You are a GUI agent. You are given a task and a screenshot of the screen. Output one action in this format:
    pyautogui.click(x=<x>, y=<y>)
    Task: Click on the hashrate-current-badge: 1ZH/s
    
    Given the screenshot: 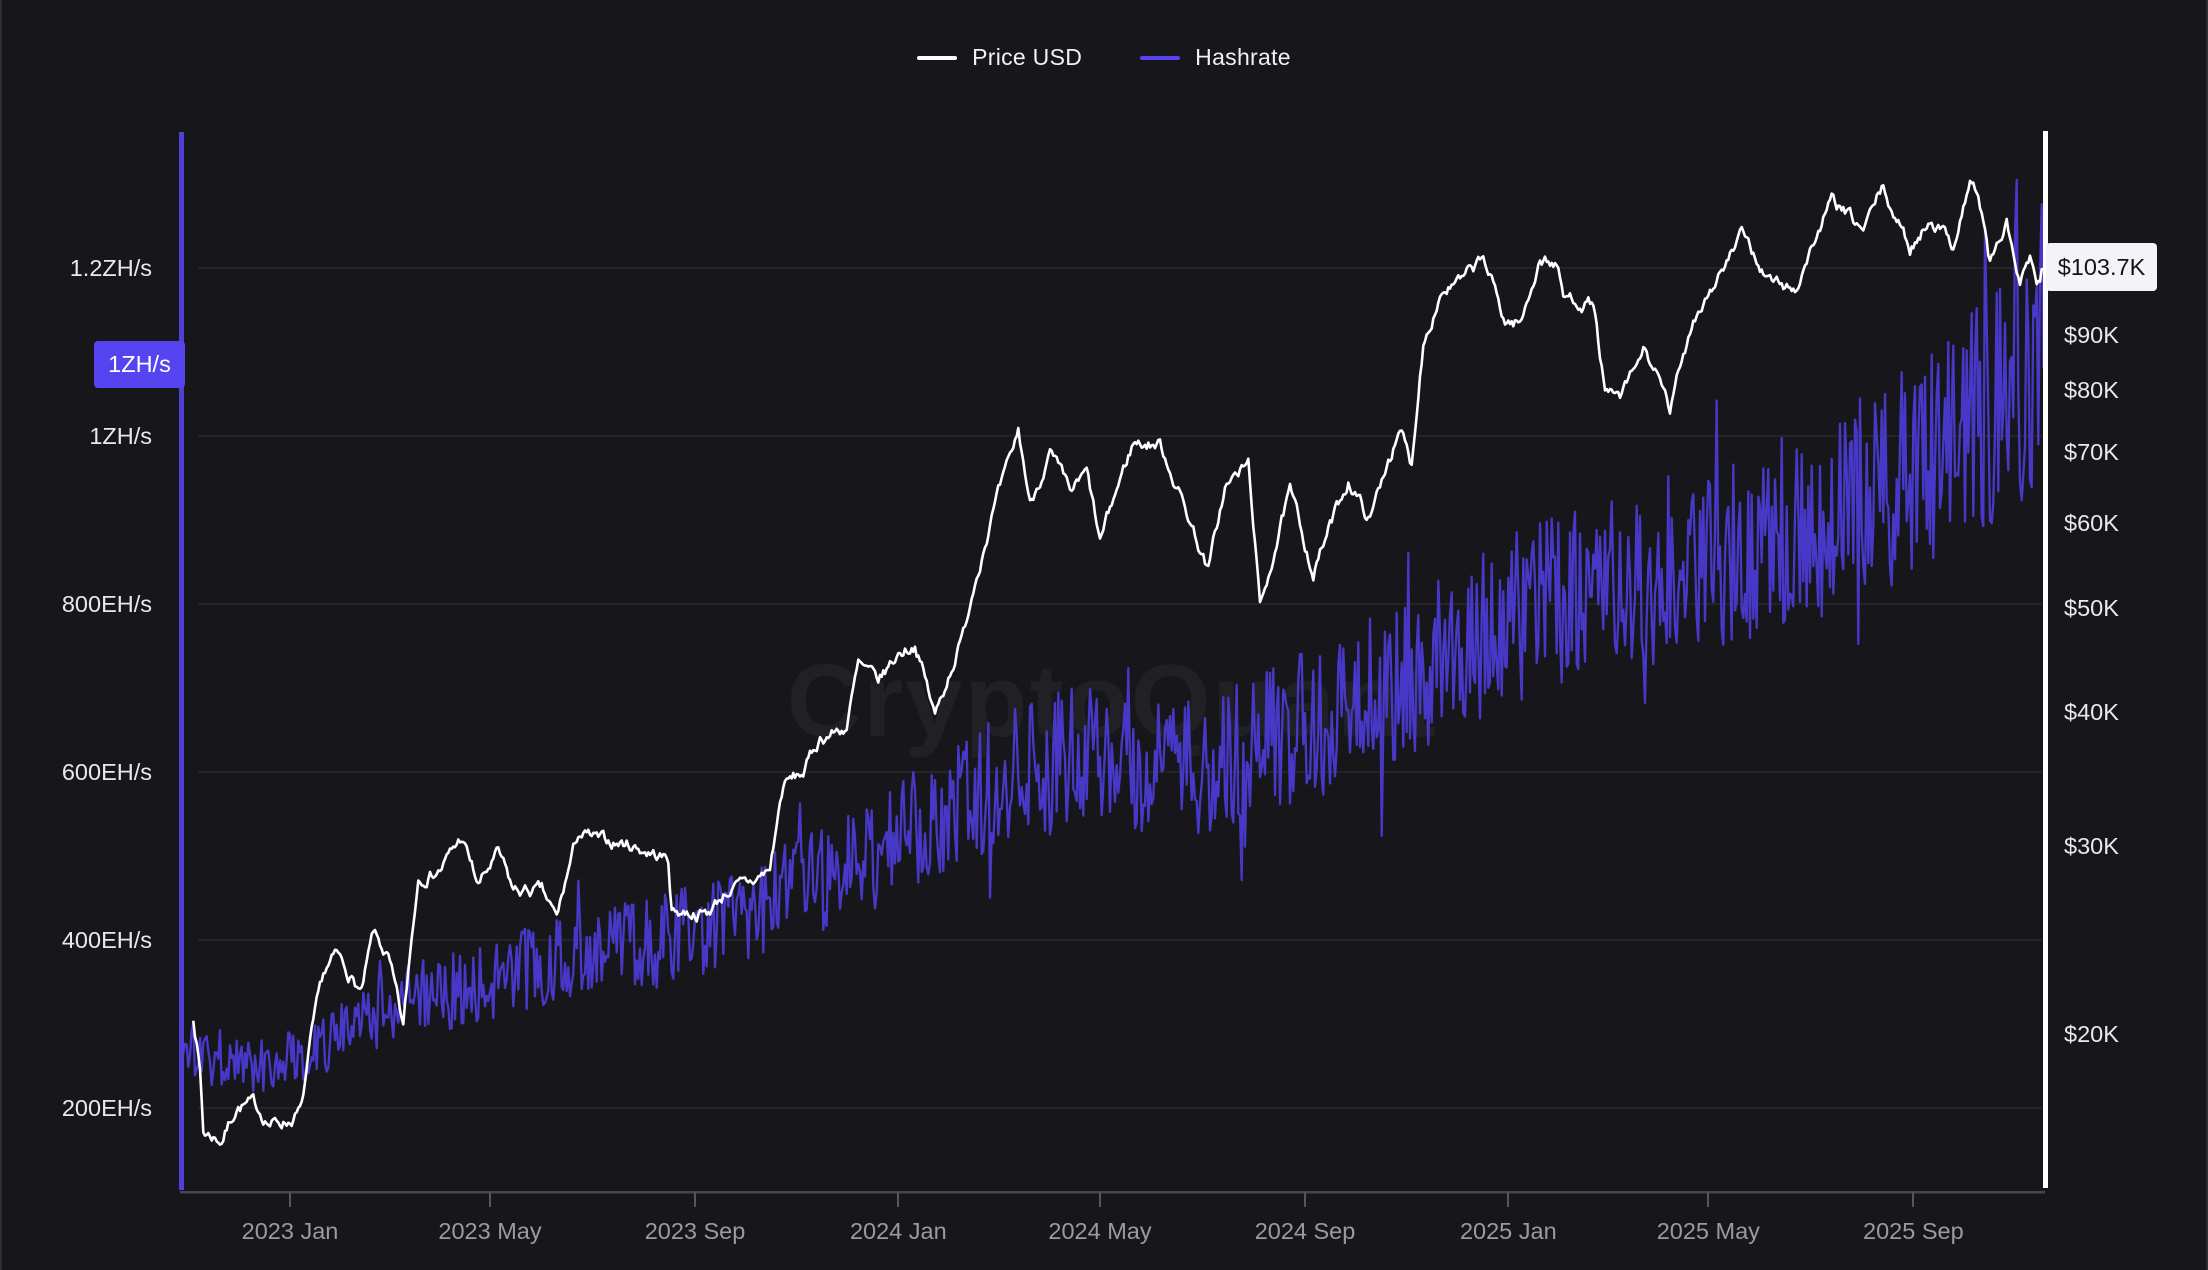 What is the action you would take?
    pyautogui.click(x=139, y=364)
    